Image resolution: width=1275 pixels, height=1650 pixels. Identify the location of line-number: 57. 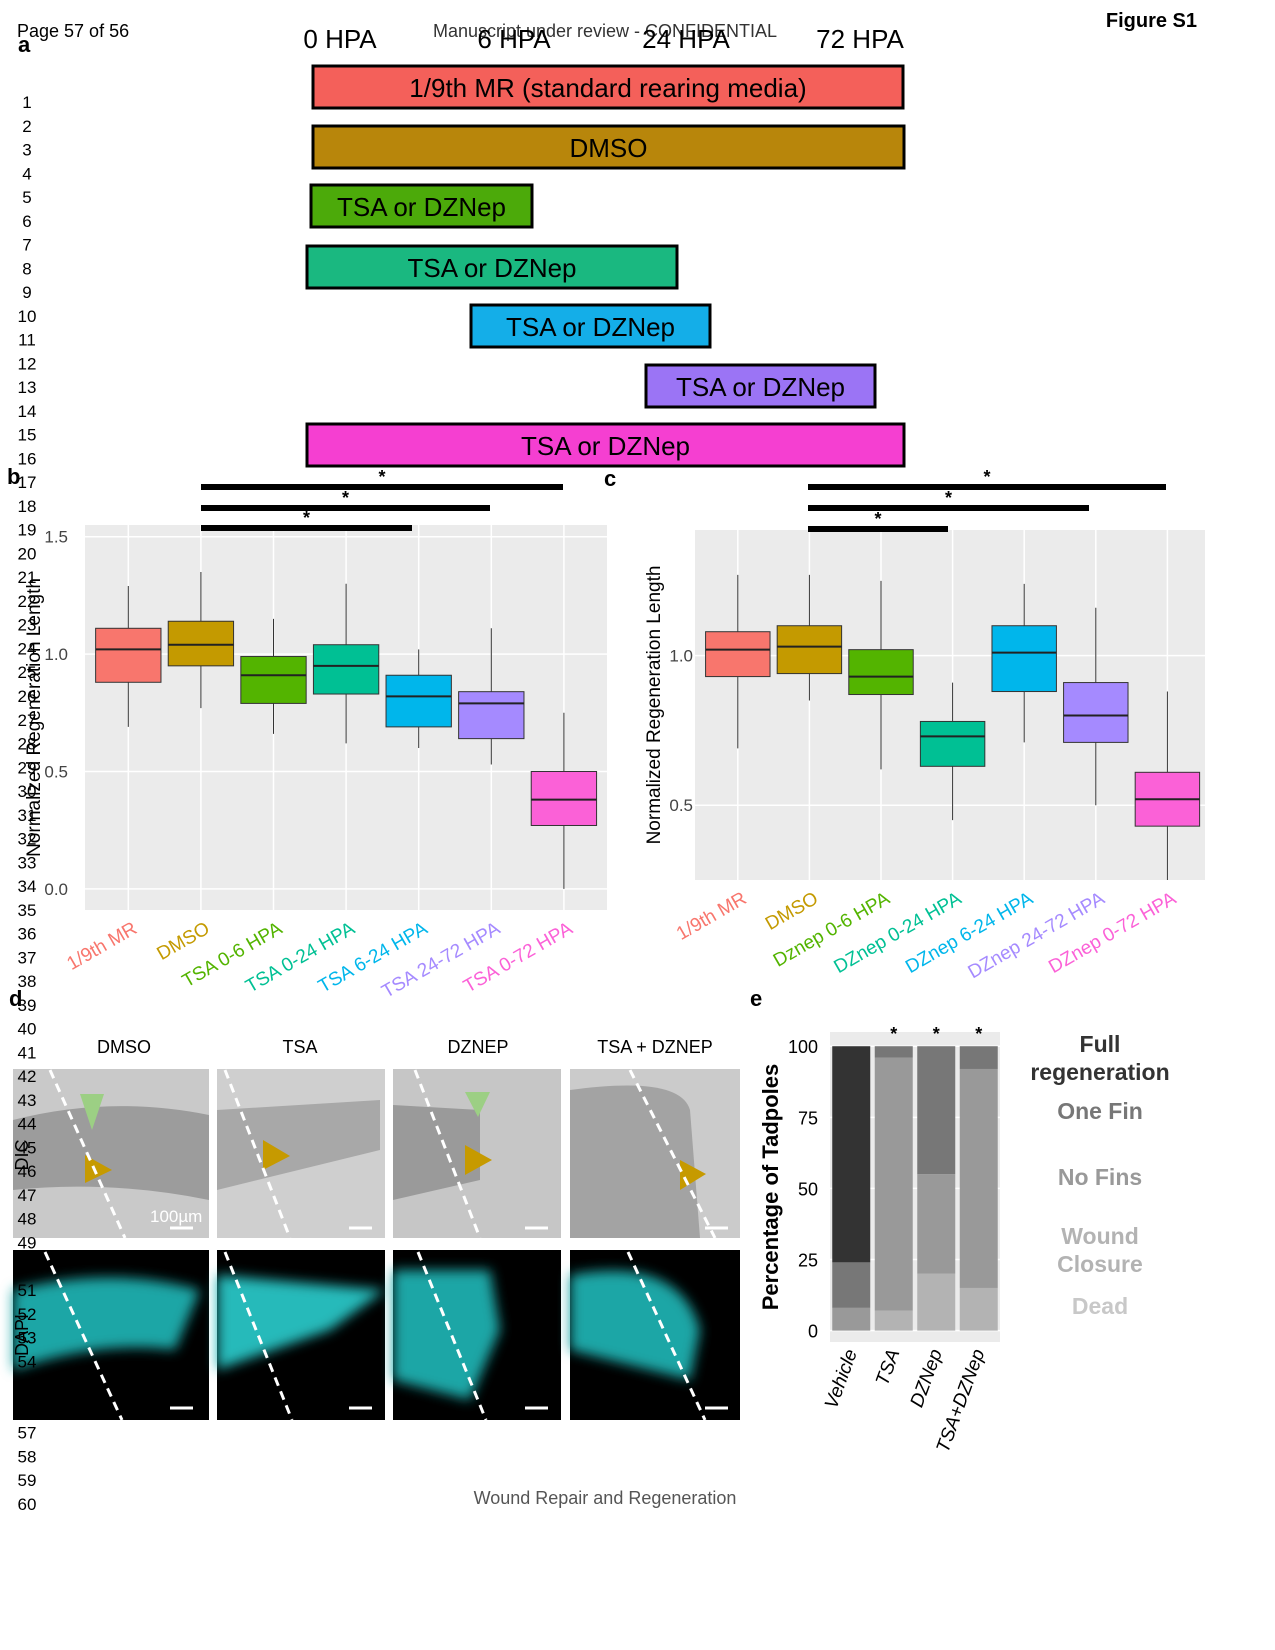
(27, 1433).